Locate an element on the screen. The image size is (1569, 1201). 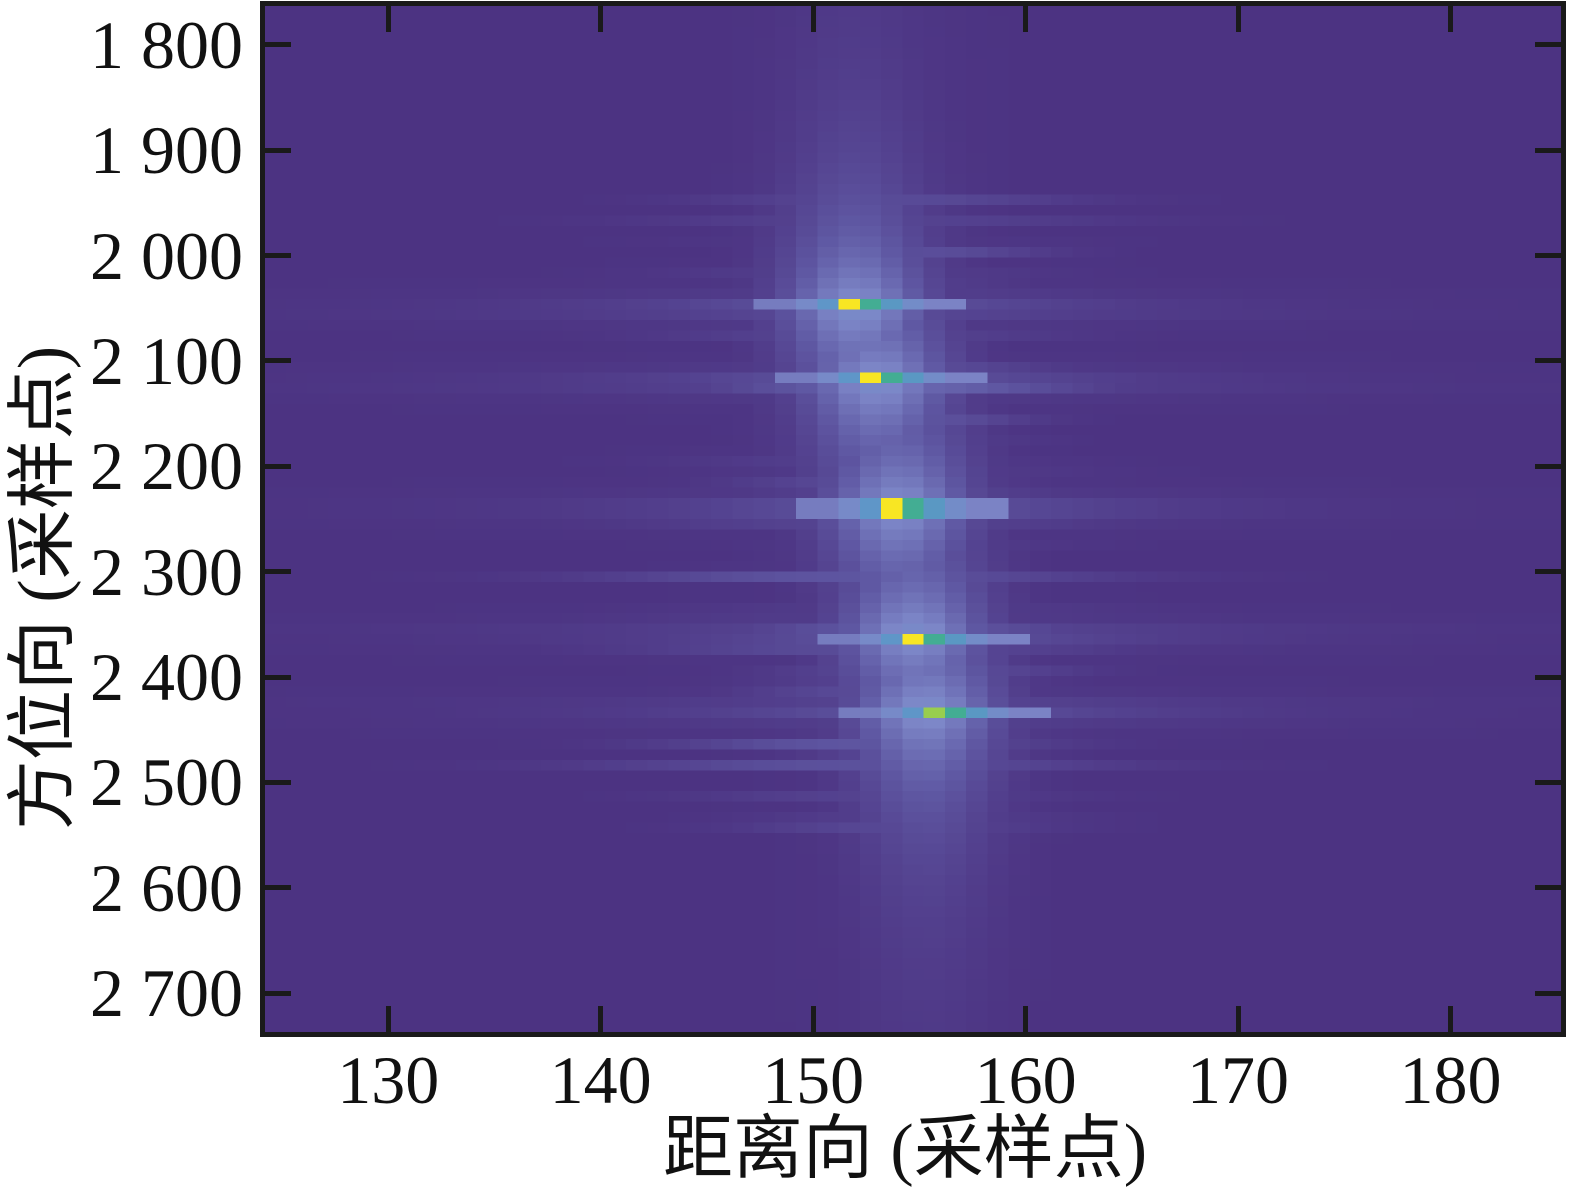
x-tick-label: 170 is located at coordinates (1238, 1080).